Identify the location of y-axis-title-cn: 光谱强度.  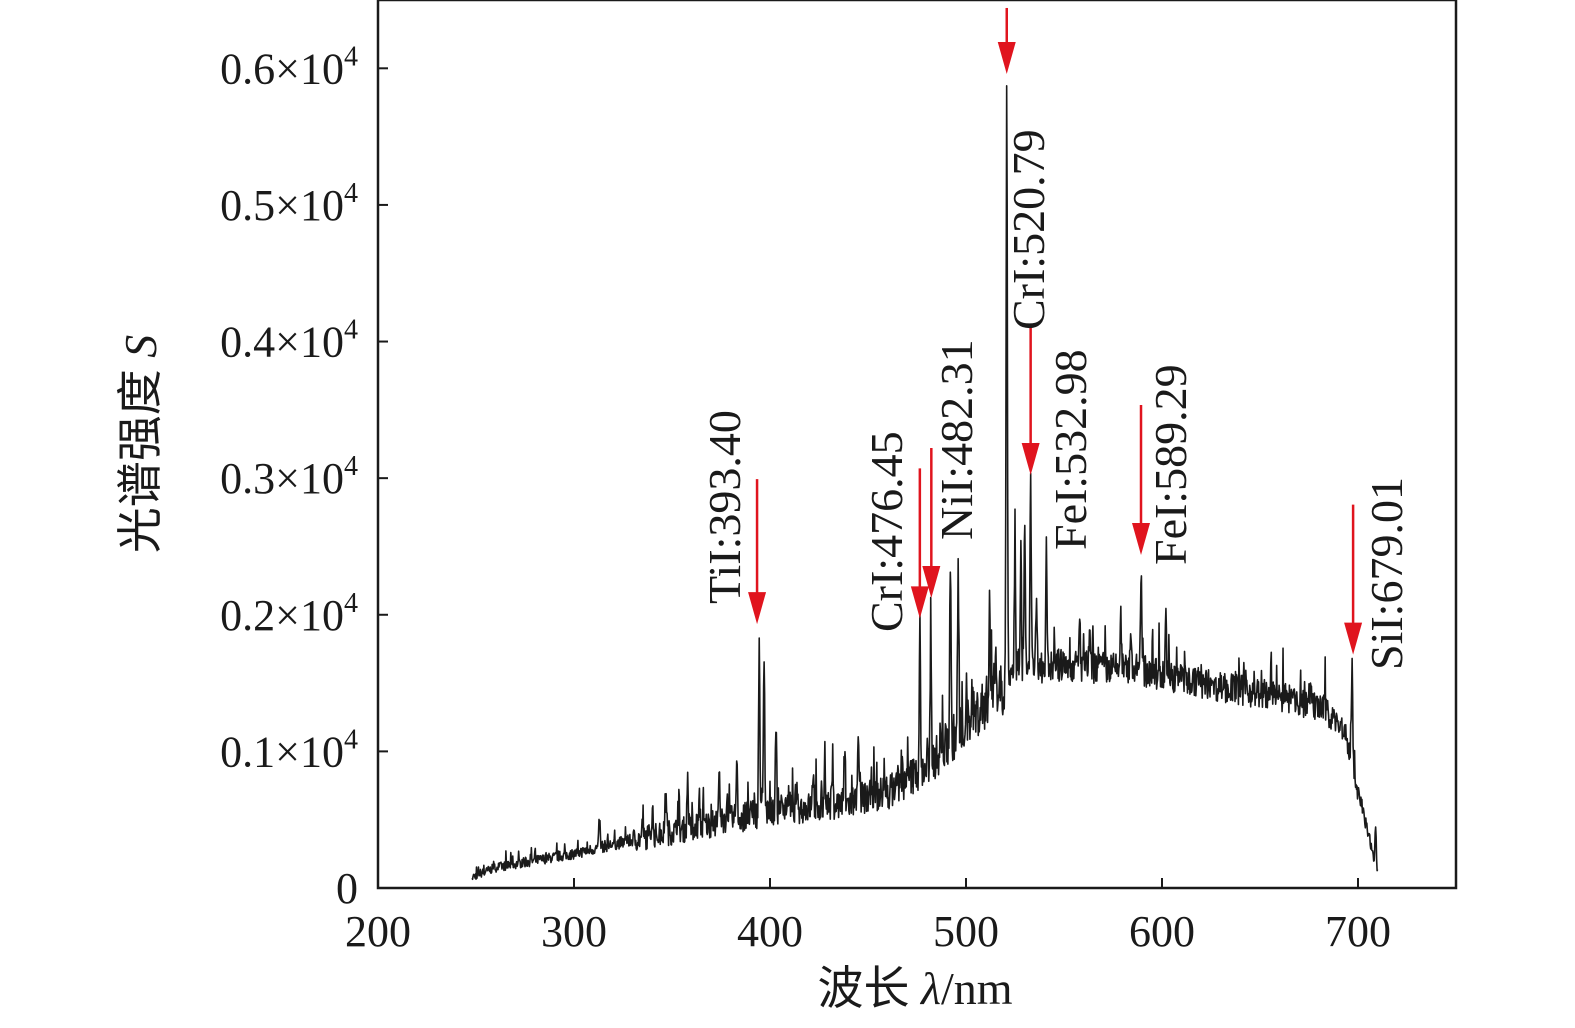
(140, 461).